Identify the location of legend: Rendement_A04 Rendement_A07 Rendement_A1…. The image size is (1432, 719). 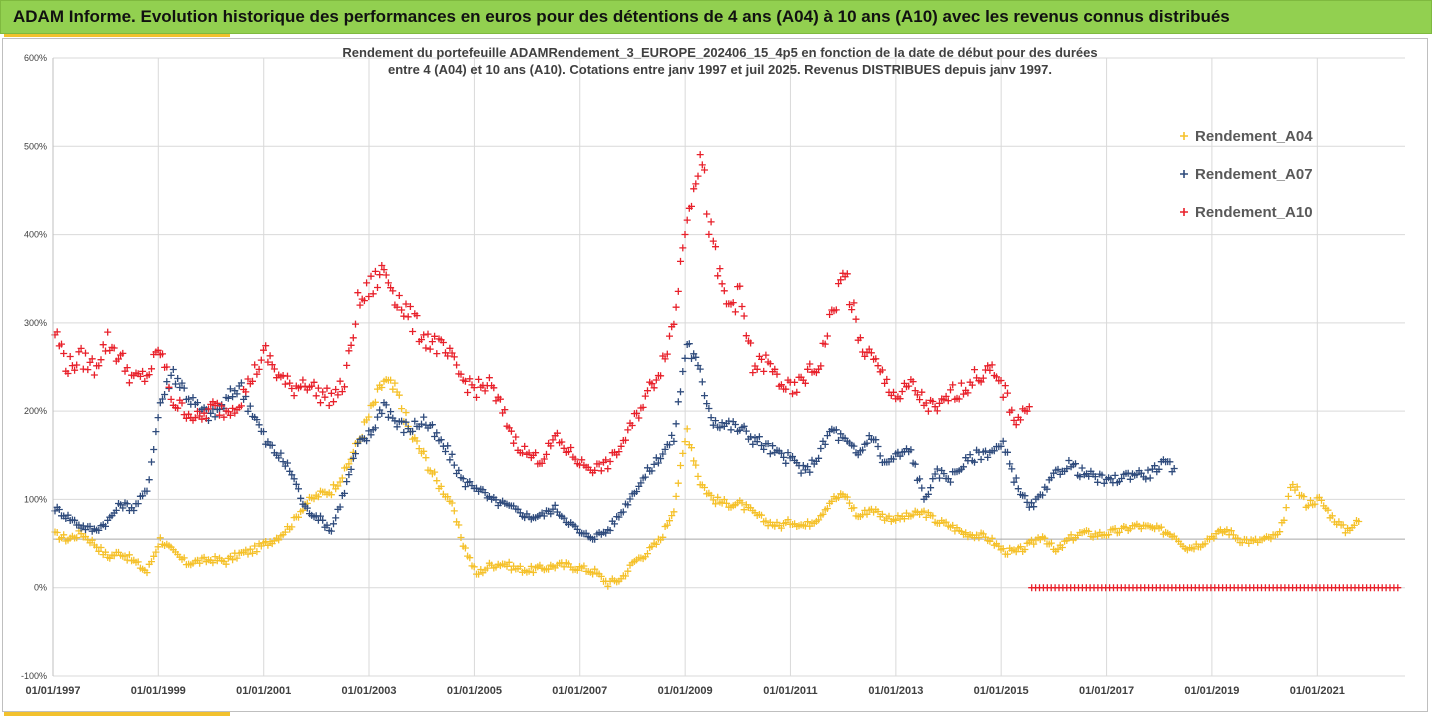
(1246, 174).